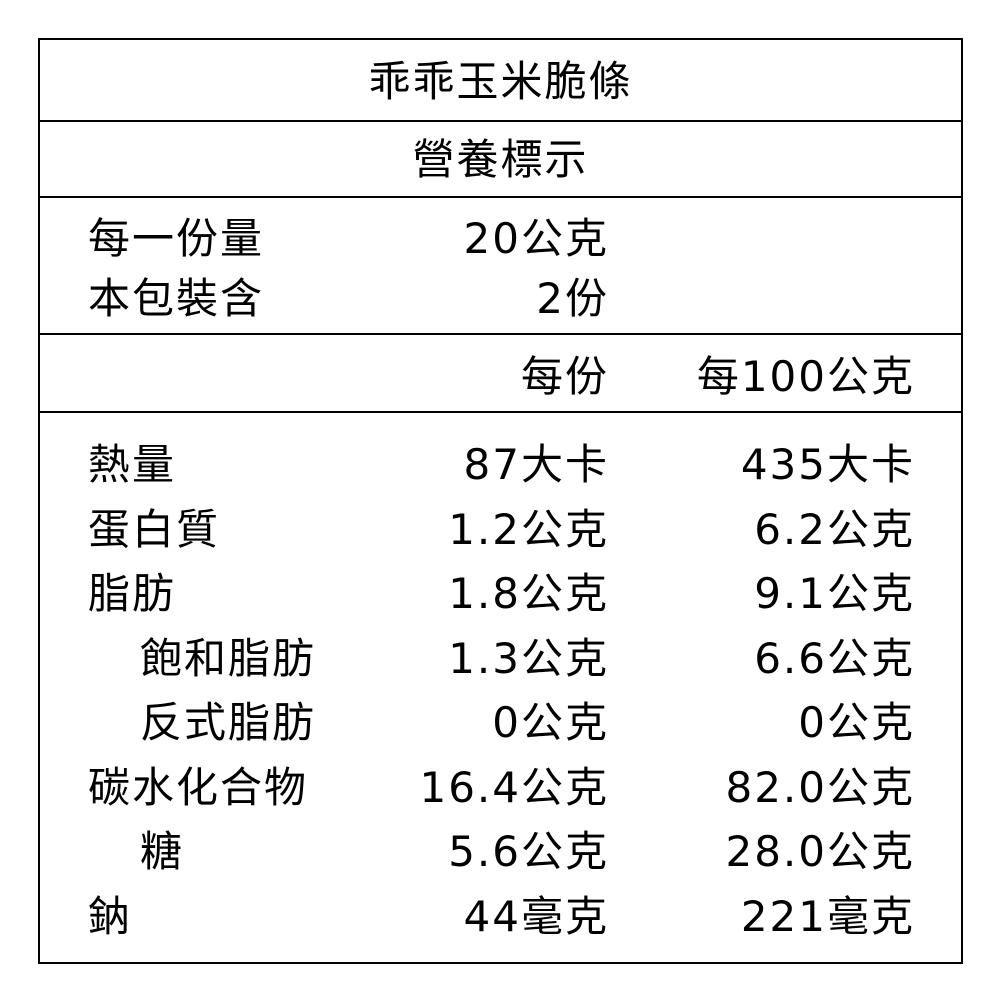 The image size is (1000, 1000). What do you see at coordinates (805, 376) in the screenshot?
I see `column-header-per-100g: 每100公克` at bounding box center [805, 376].